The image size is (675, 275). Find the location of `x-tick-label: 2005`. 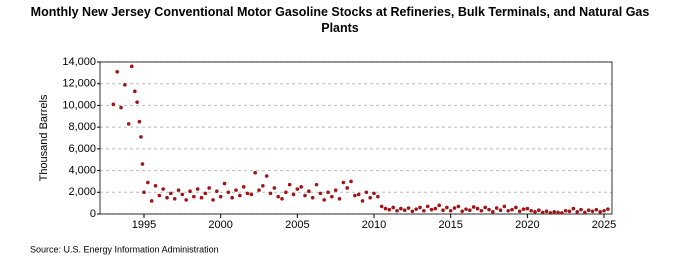

x-tick-label: 2005 is located at coordinates (297, 225).